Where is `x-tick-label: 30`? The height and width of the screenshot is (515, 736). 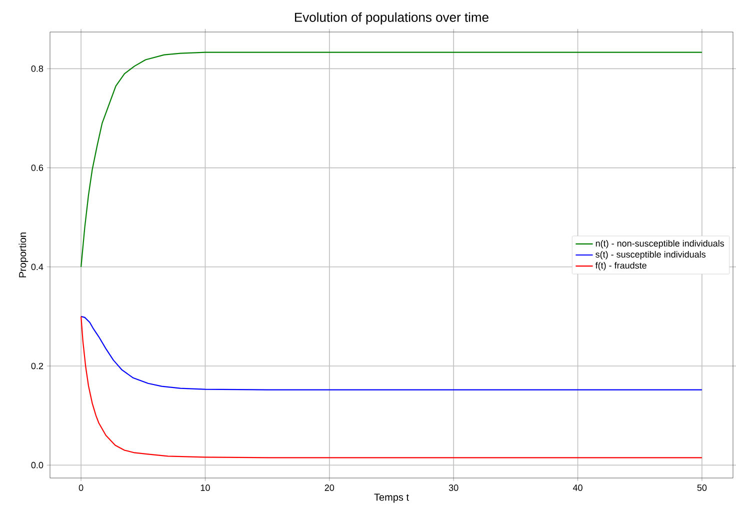
x-tick-label: 30 is located at coordinates (453, 487).